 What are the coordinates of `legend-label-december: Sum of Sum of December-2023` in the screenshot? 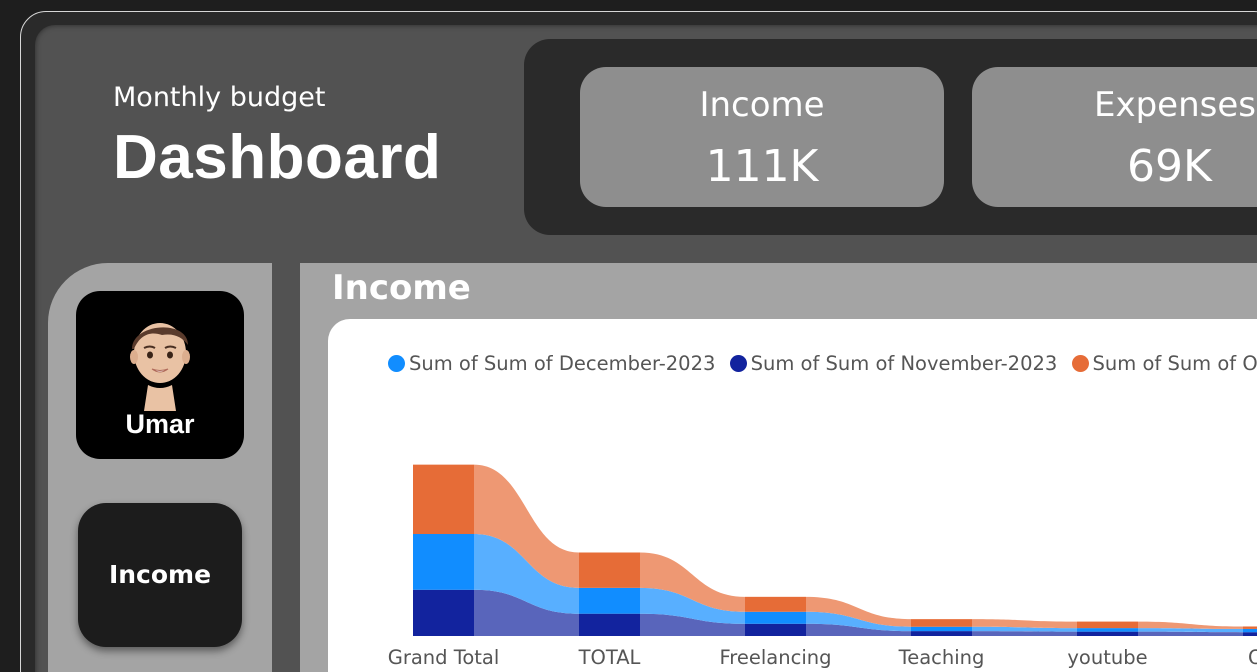 It's located at (562, 363).